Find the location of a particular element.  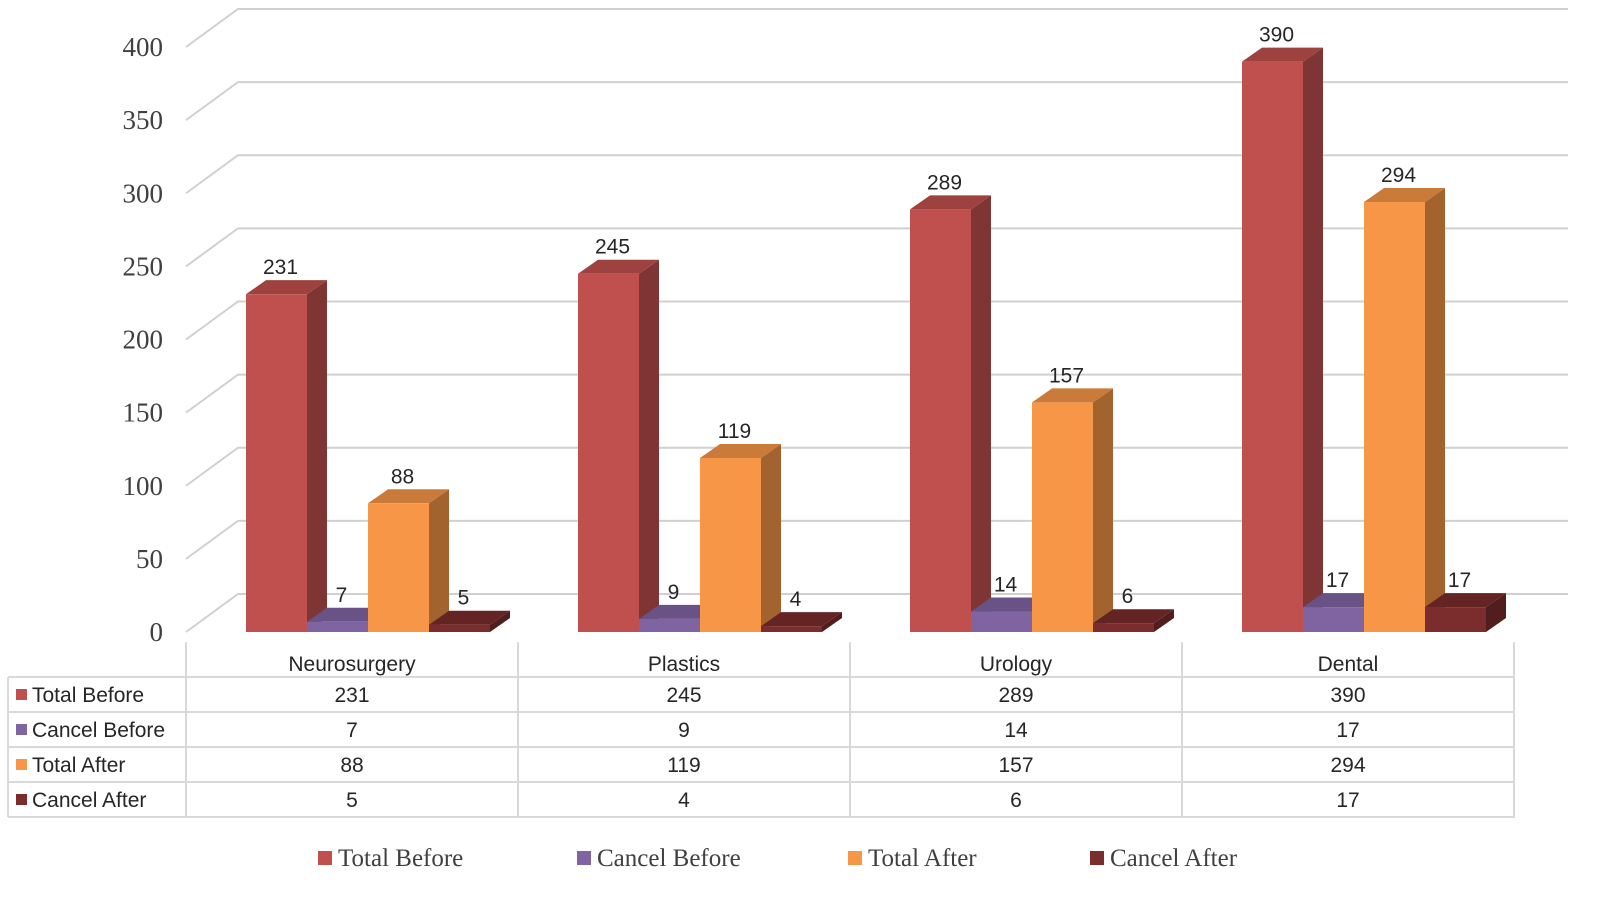

data-label: 119 is located at coordinates (734, 431).